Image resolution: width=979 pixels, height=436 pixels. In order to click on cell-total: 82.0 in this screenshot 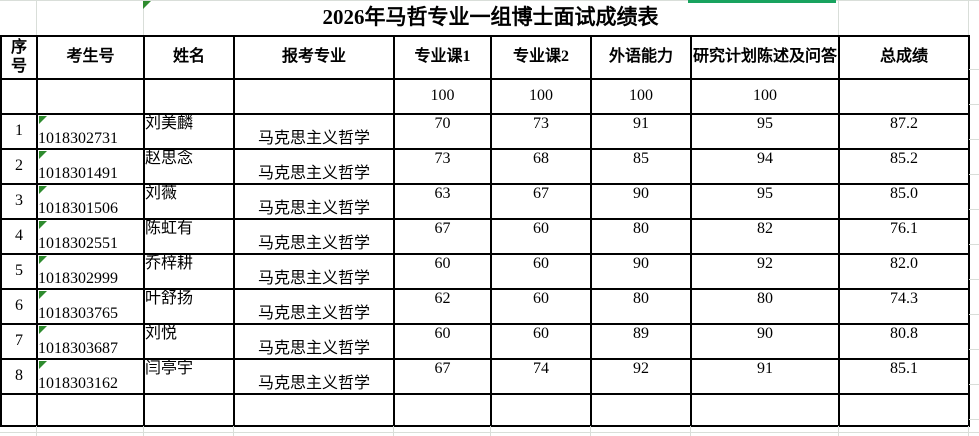, I will do `click(904, 271)`.